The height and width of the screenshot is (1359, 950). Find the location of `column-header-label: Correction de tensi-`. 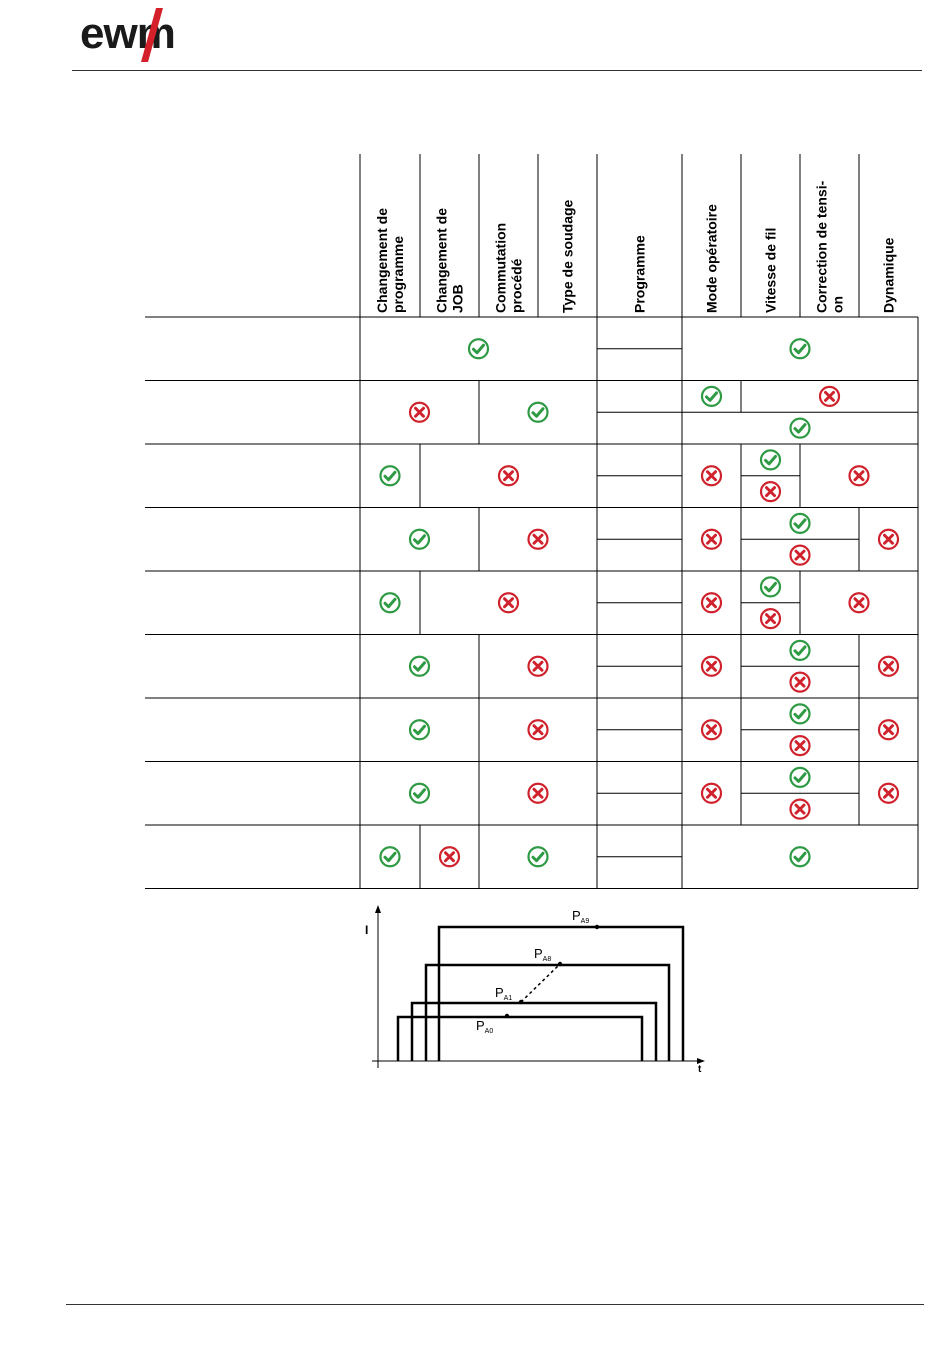

column-header-label: Correction de tensi- is located at coordinates (822, 246).